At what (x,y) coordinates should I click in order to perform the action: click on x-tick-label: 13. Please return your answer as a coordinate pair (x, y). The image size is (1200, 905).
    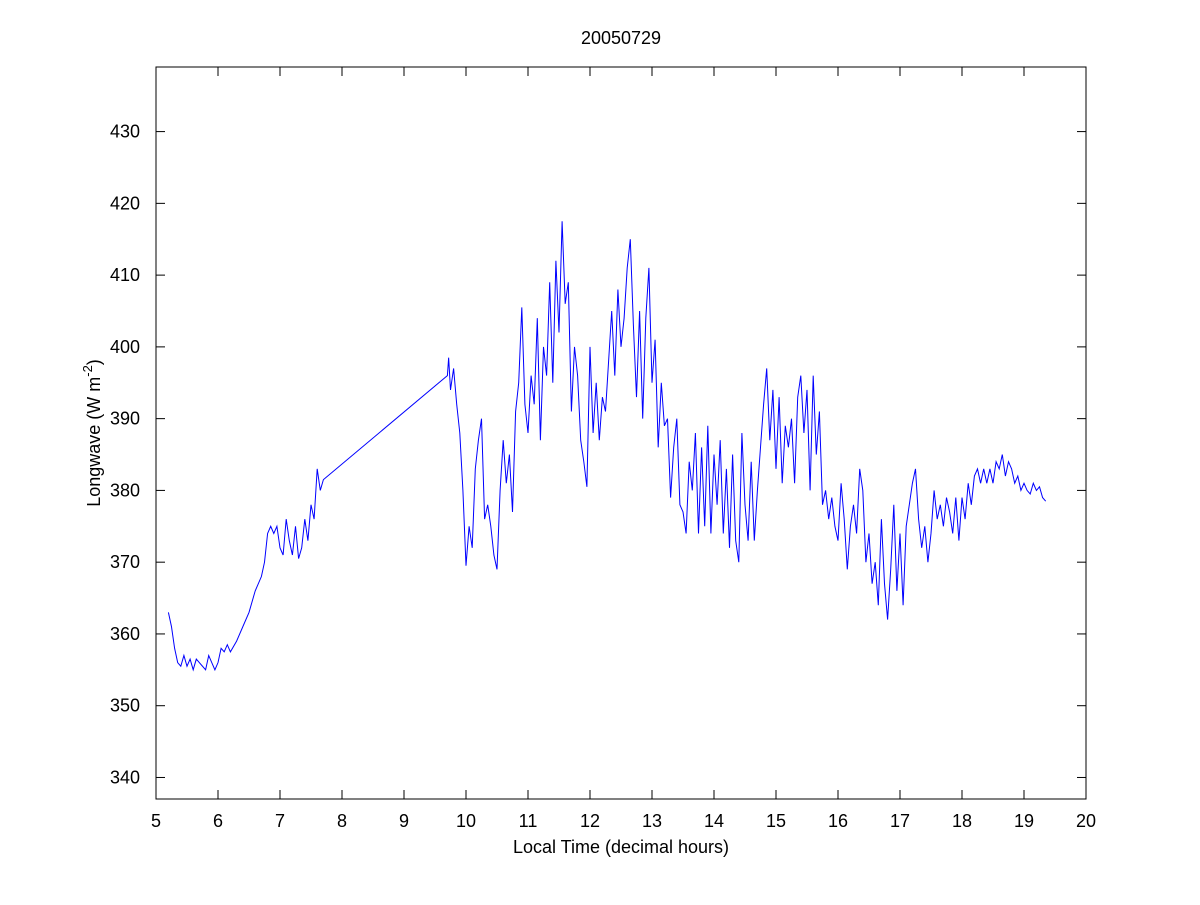
    Looking at the image, I should click on (652, 821).